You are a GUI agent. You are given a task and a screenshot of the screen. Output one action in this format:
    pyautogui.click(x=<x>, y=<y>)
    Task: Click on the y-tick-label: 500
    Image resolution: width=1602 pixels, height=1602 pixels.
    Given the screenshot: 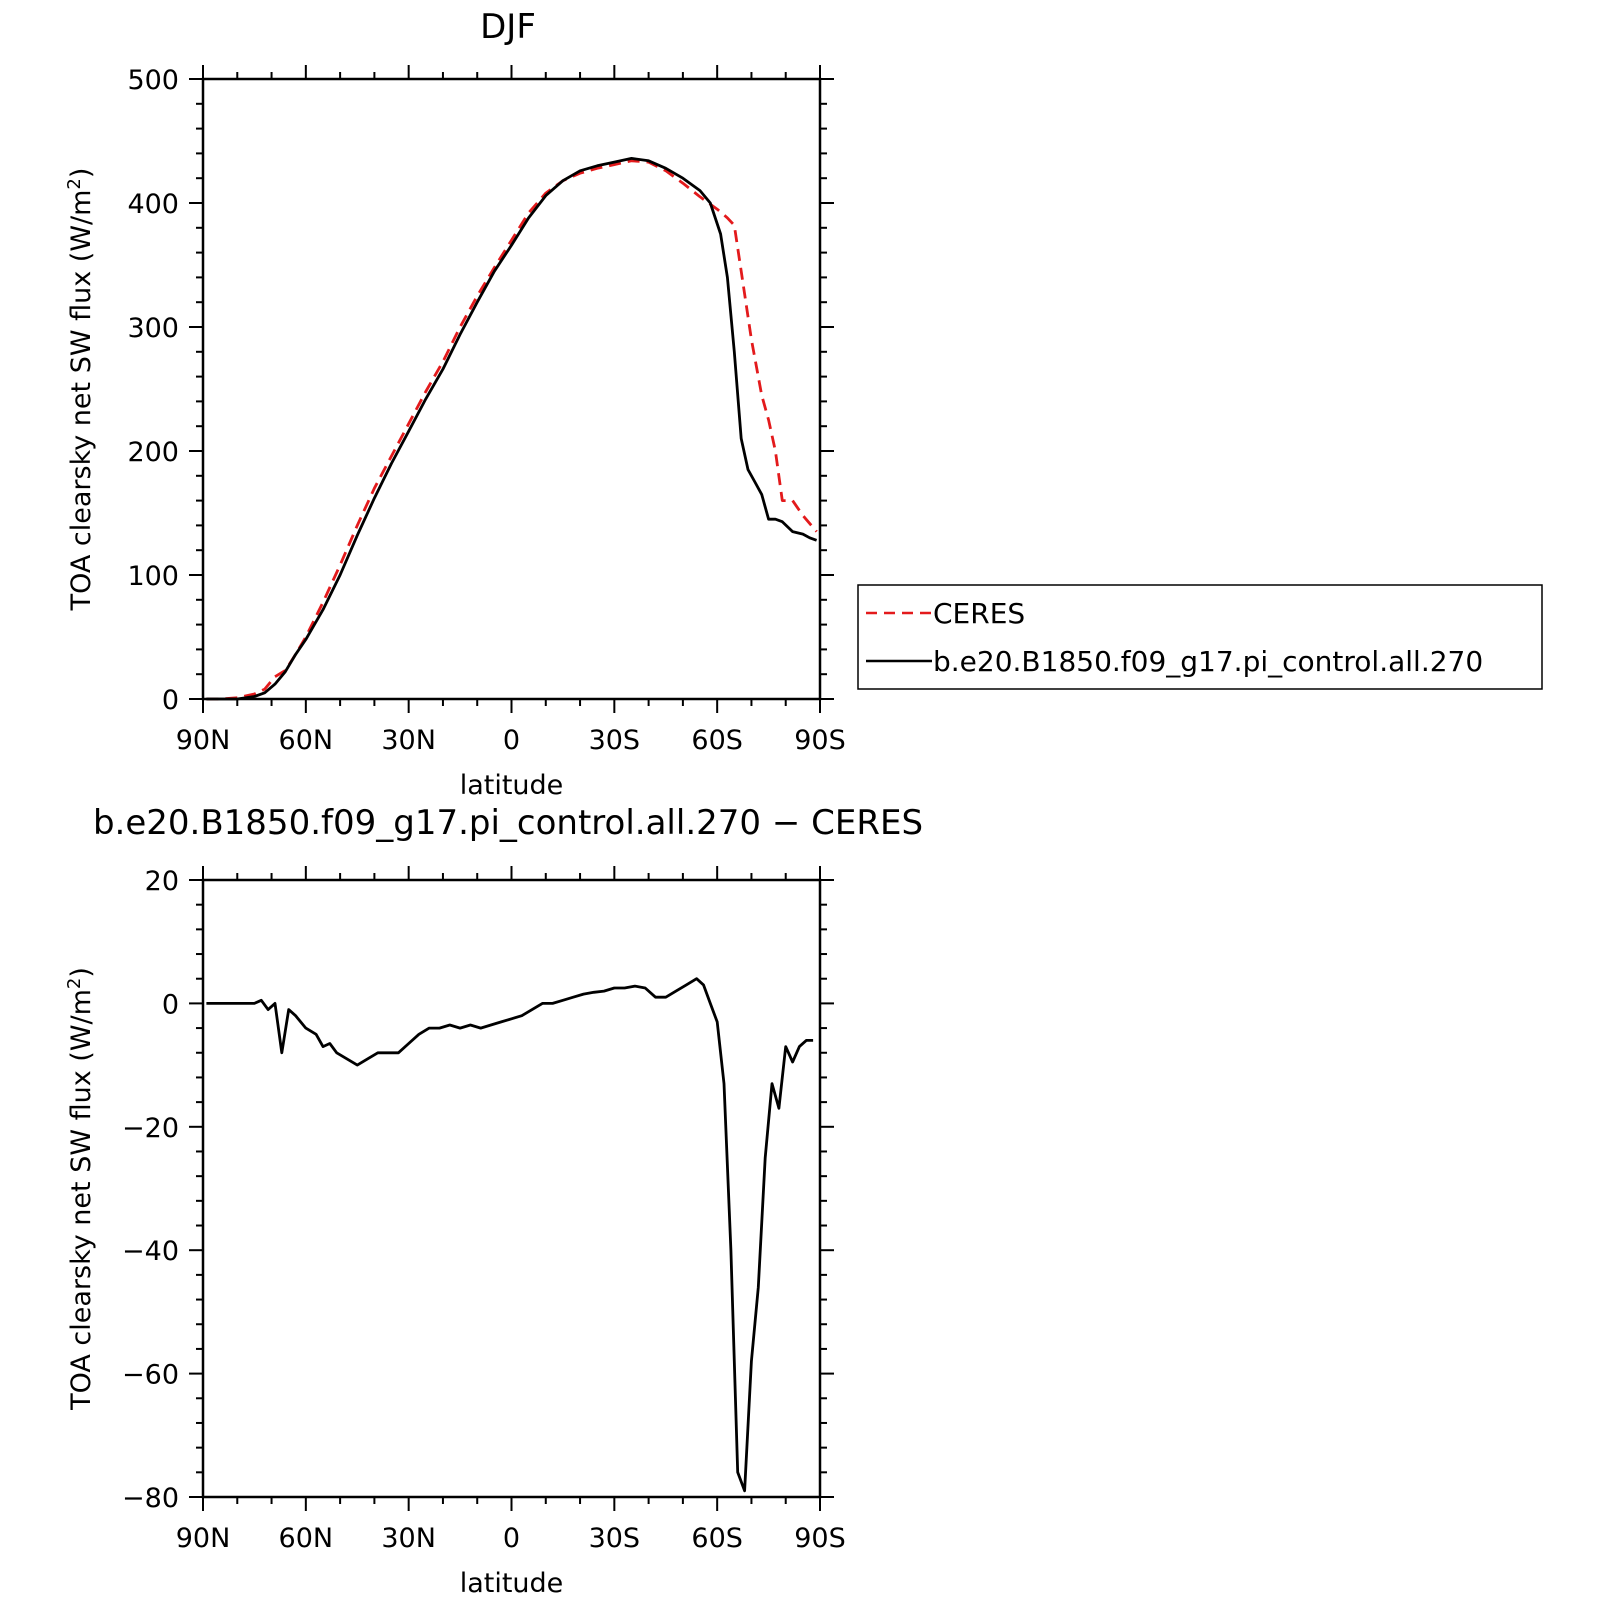 What is the action you would take?
    pyautogui.click(x=153, y=80)
    